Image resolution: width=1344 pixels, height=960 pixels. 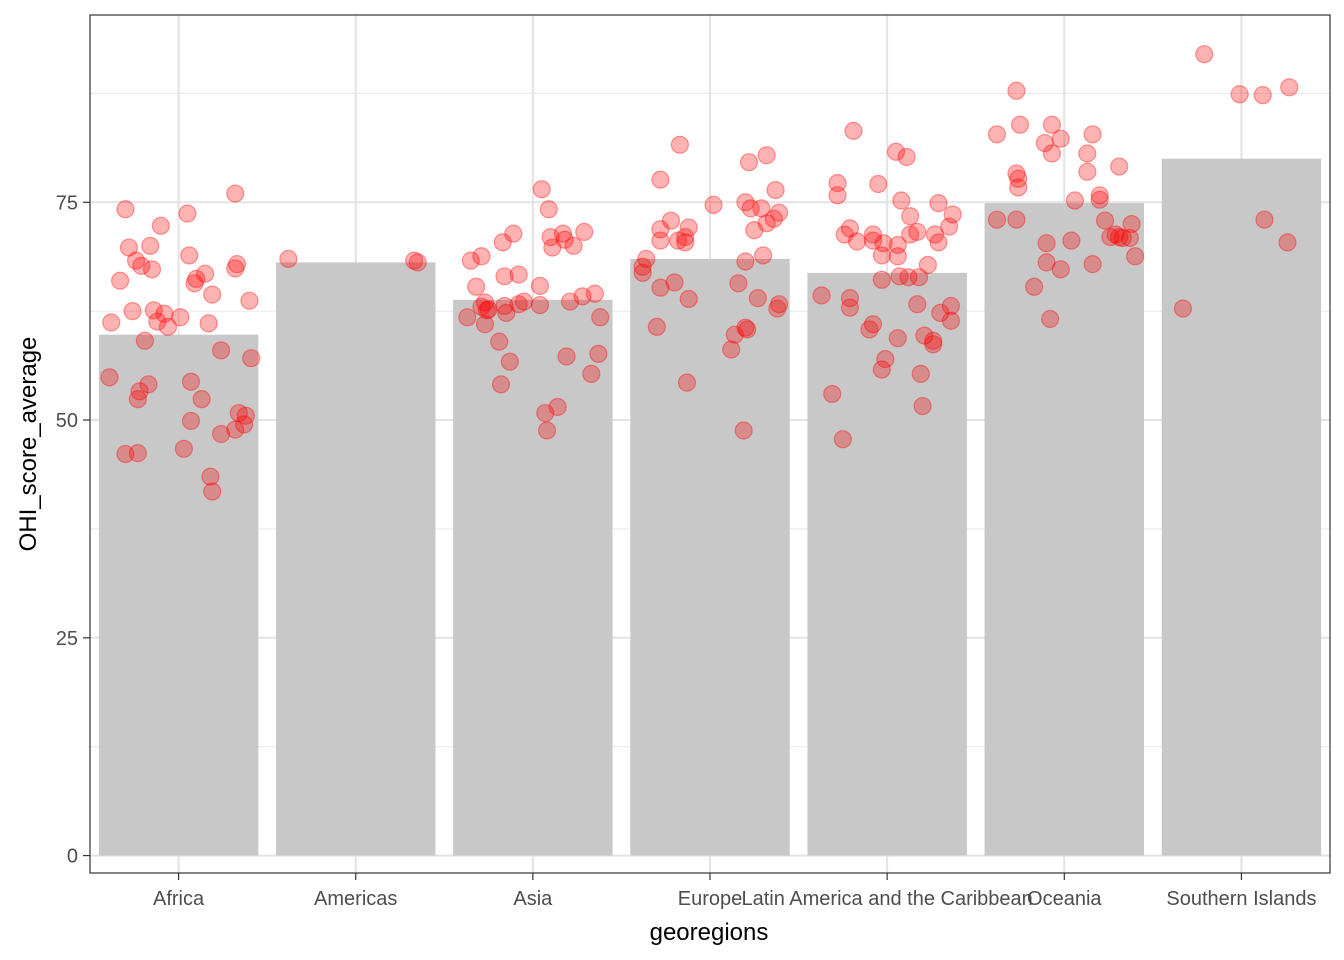 I want to click on bar-oceania, so click(x=1064, y=529).